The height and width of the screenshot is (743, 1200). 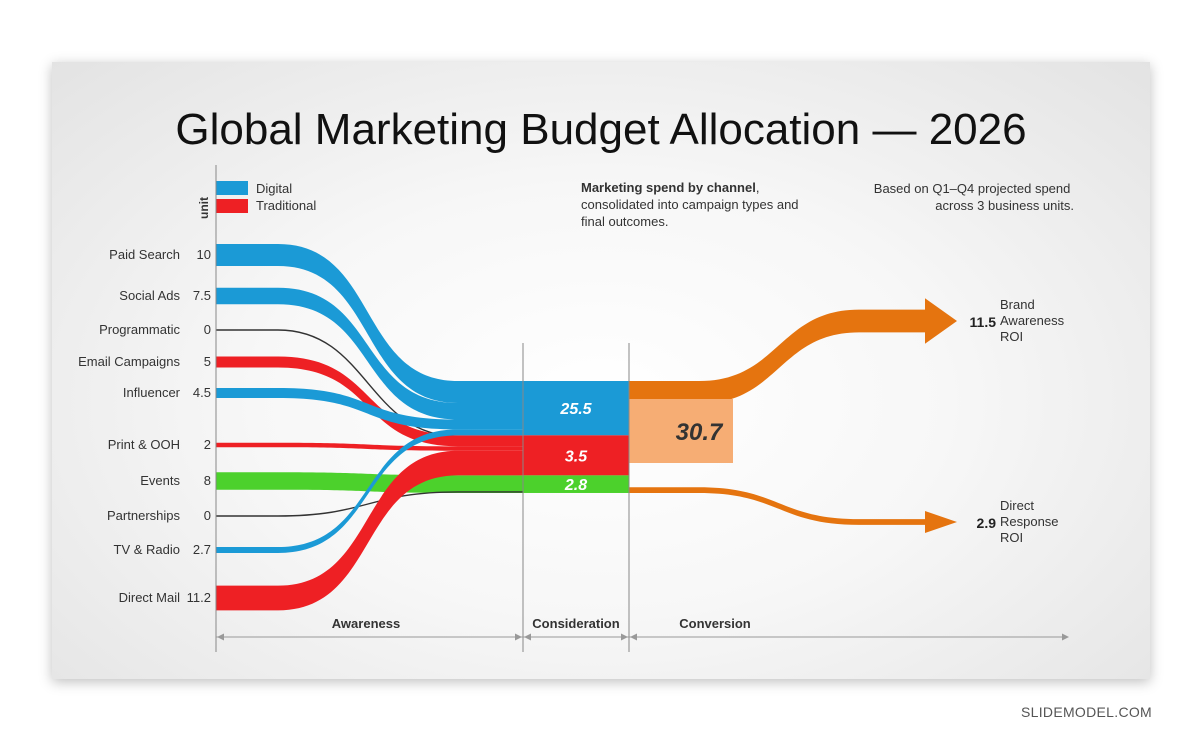 What do you see at coordinates (715, 623) in the screenshot?
I see `stage-label-conversion: Conversion` at bounding box center [715, 623].